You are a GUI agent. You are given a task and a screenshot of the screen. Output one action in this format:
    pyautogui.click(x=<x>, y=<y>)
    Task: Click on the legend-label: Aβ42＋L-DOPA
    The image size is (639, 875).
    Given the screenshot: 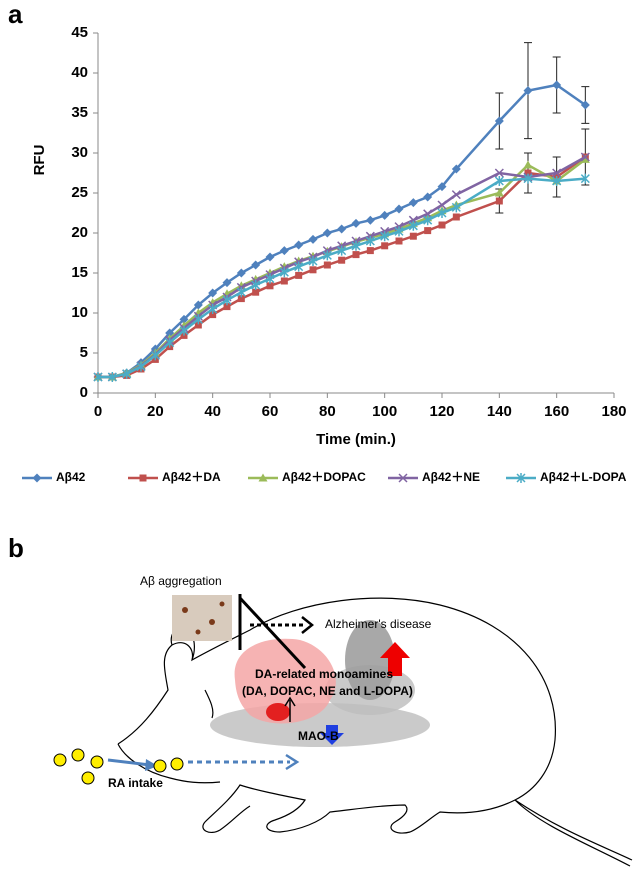 What is the action you would take?
    pyautogui.click(x=583, y=477)
    